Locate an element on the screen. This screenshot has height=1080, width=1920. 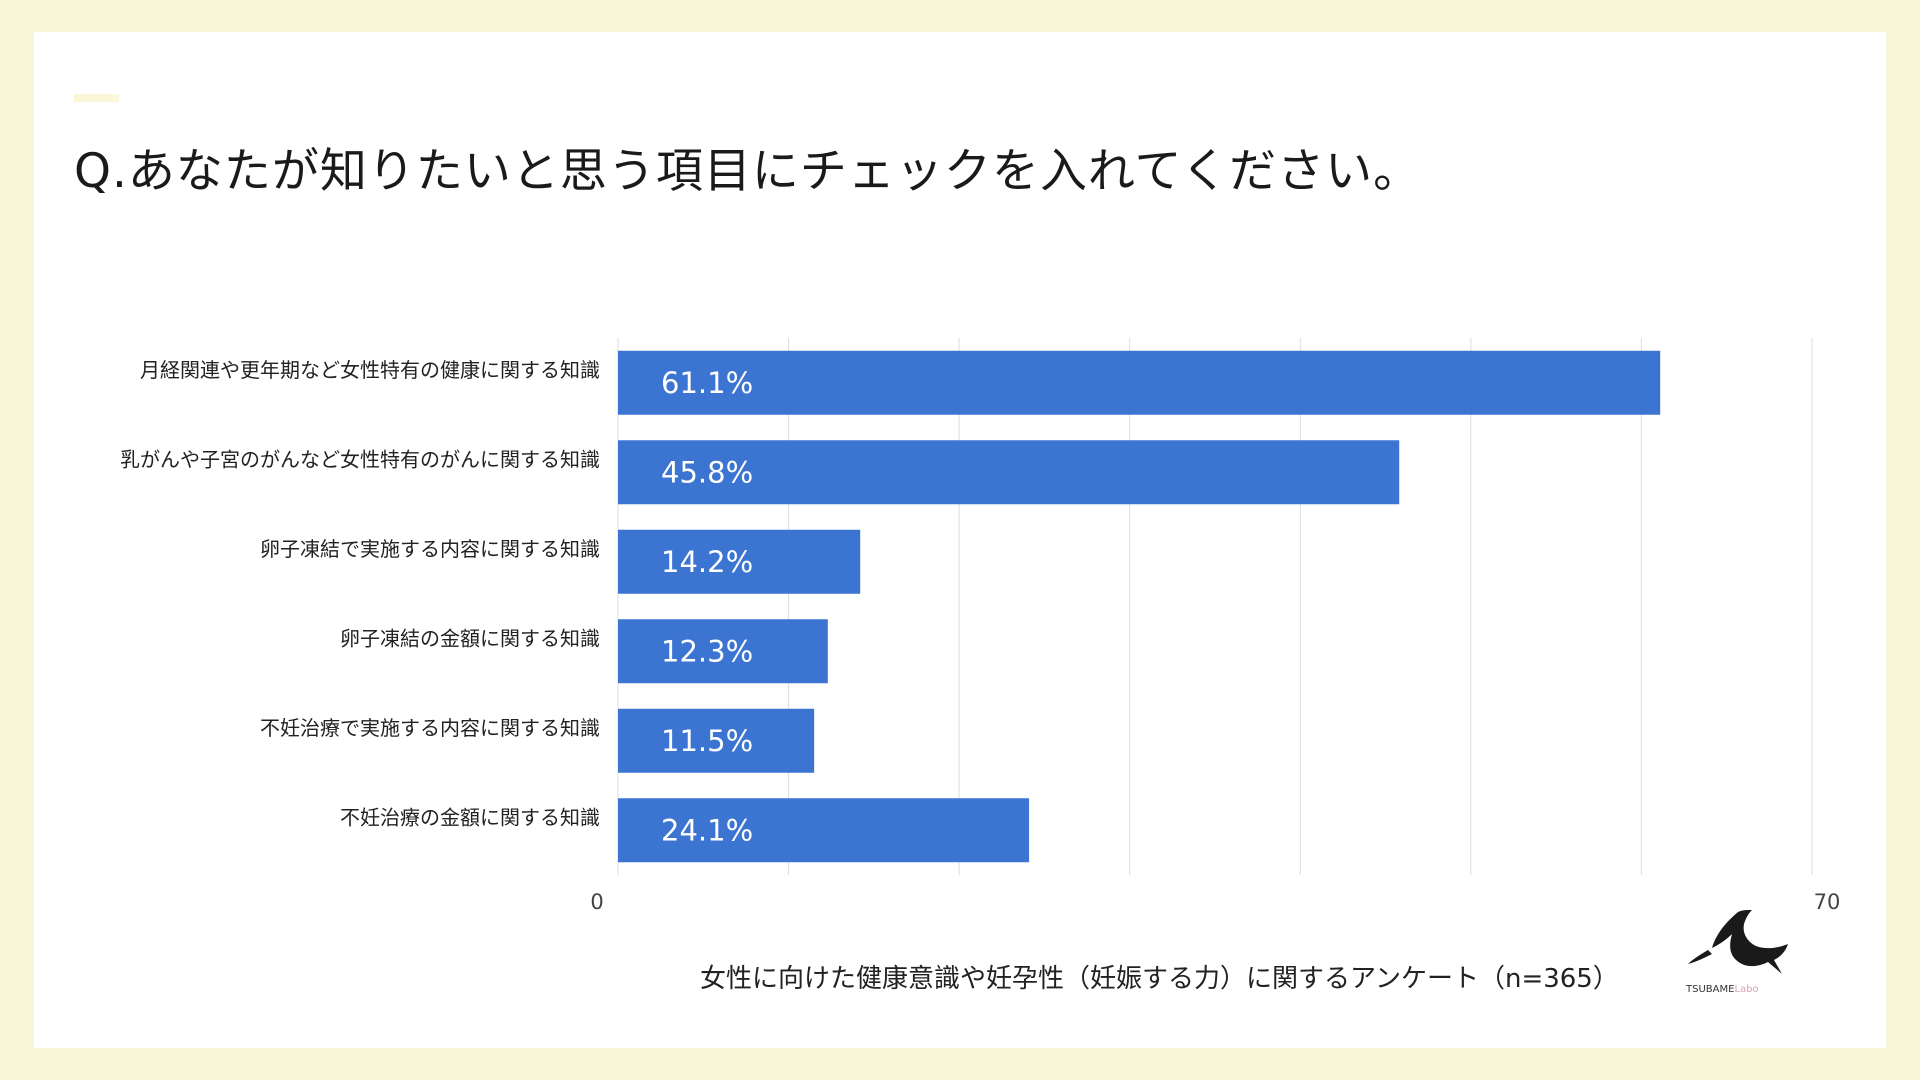
bar-value-label: 11.5% is located at coordinates (707, 741).